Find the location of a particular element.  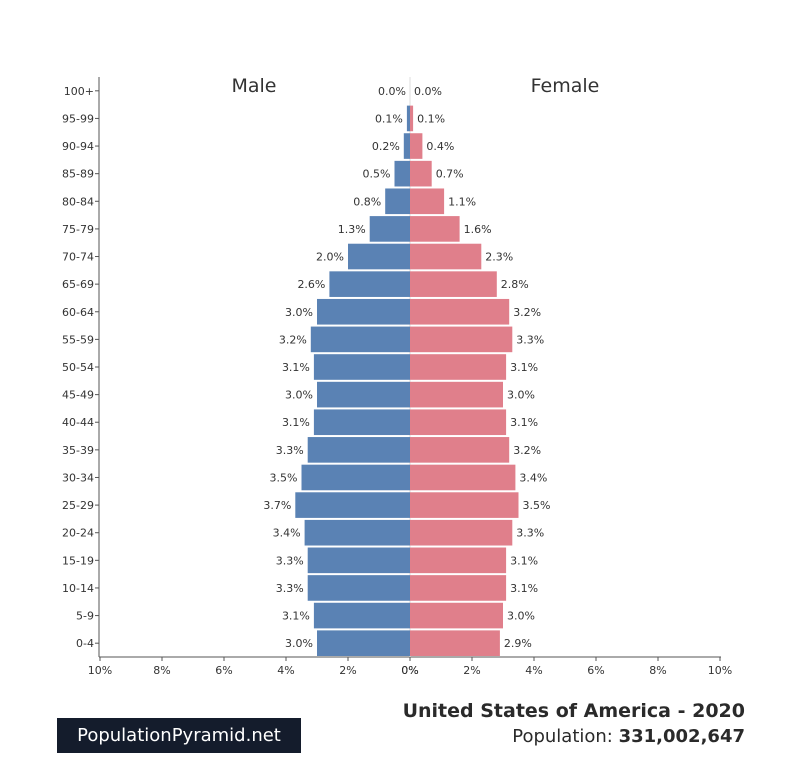

male-value-label: 3.4% is located at coordinates (287, 533).